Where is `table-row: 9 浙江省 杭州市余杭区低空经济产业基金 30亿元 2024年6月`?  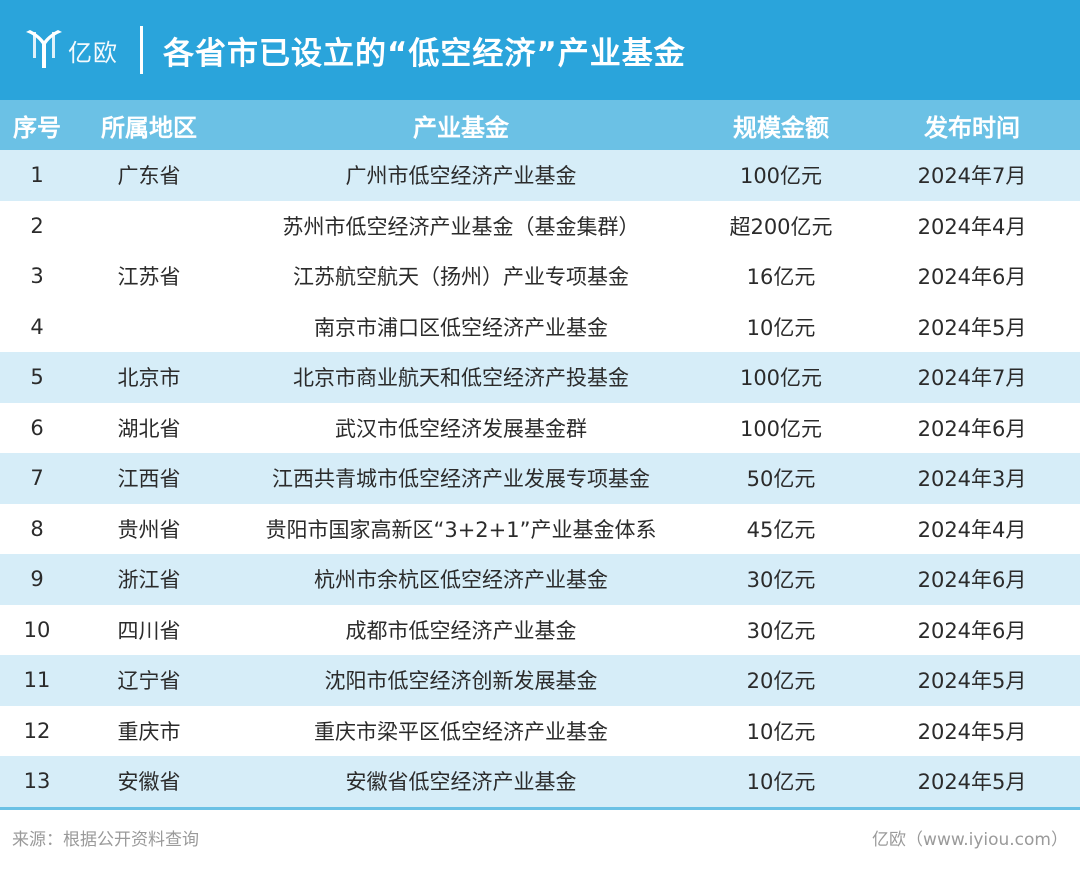
table-row: 9 浙江省 杭州市余杭区低空经济产业基金 30亿元 2024年6月 is located at coordinates (540, 579).